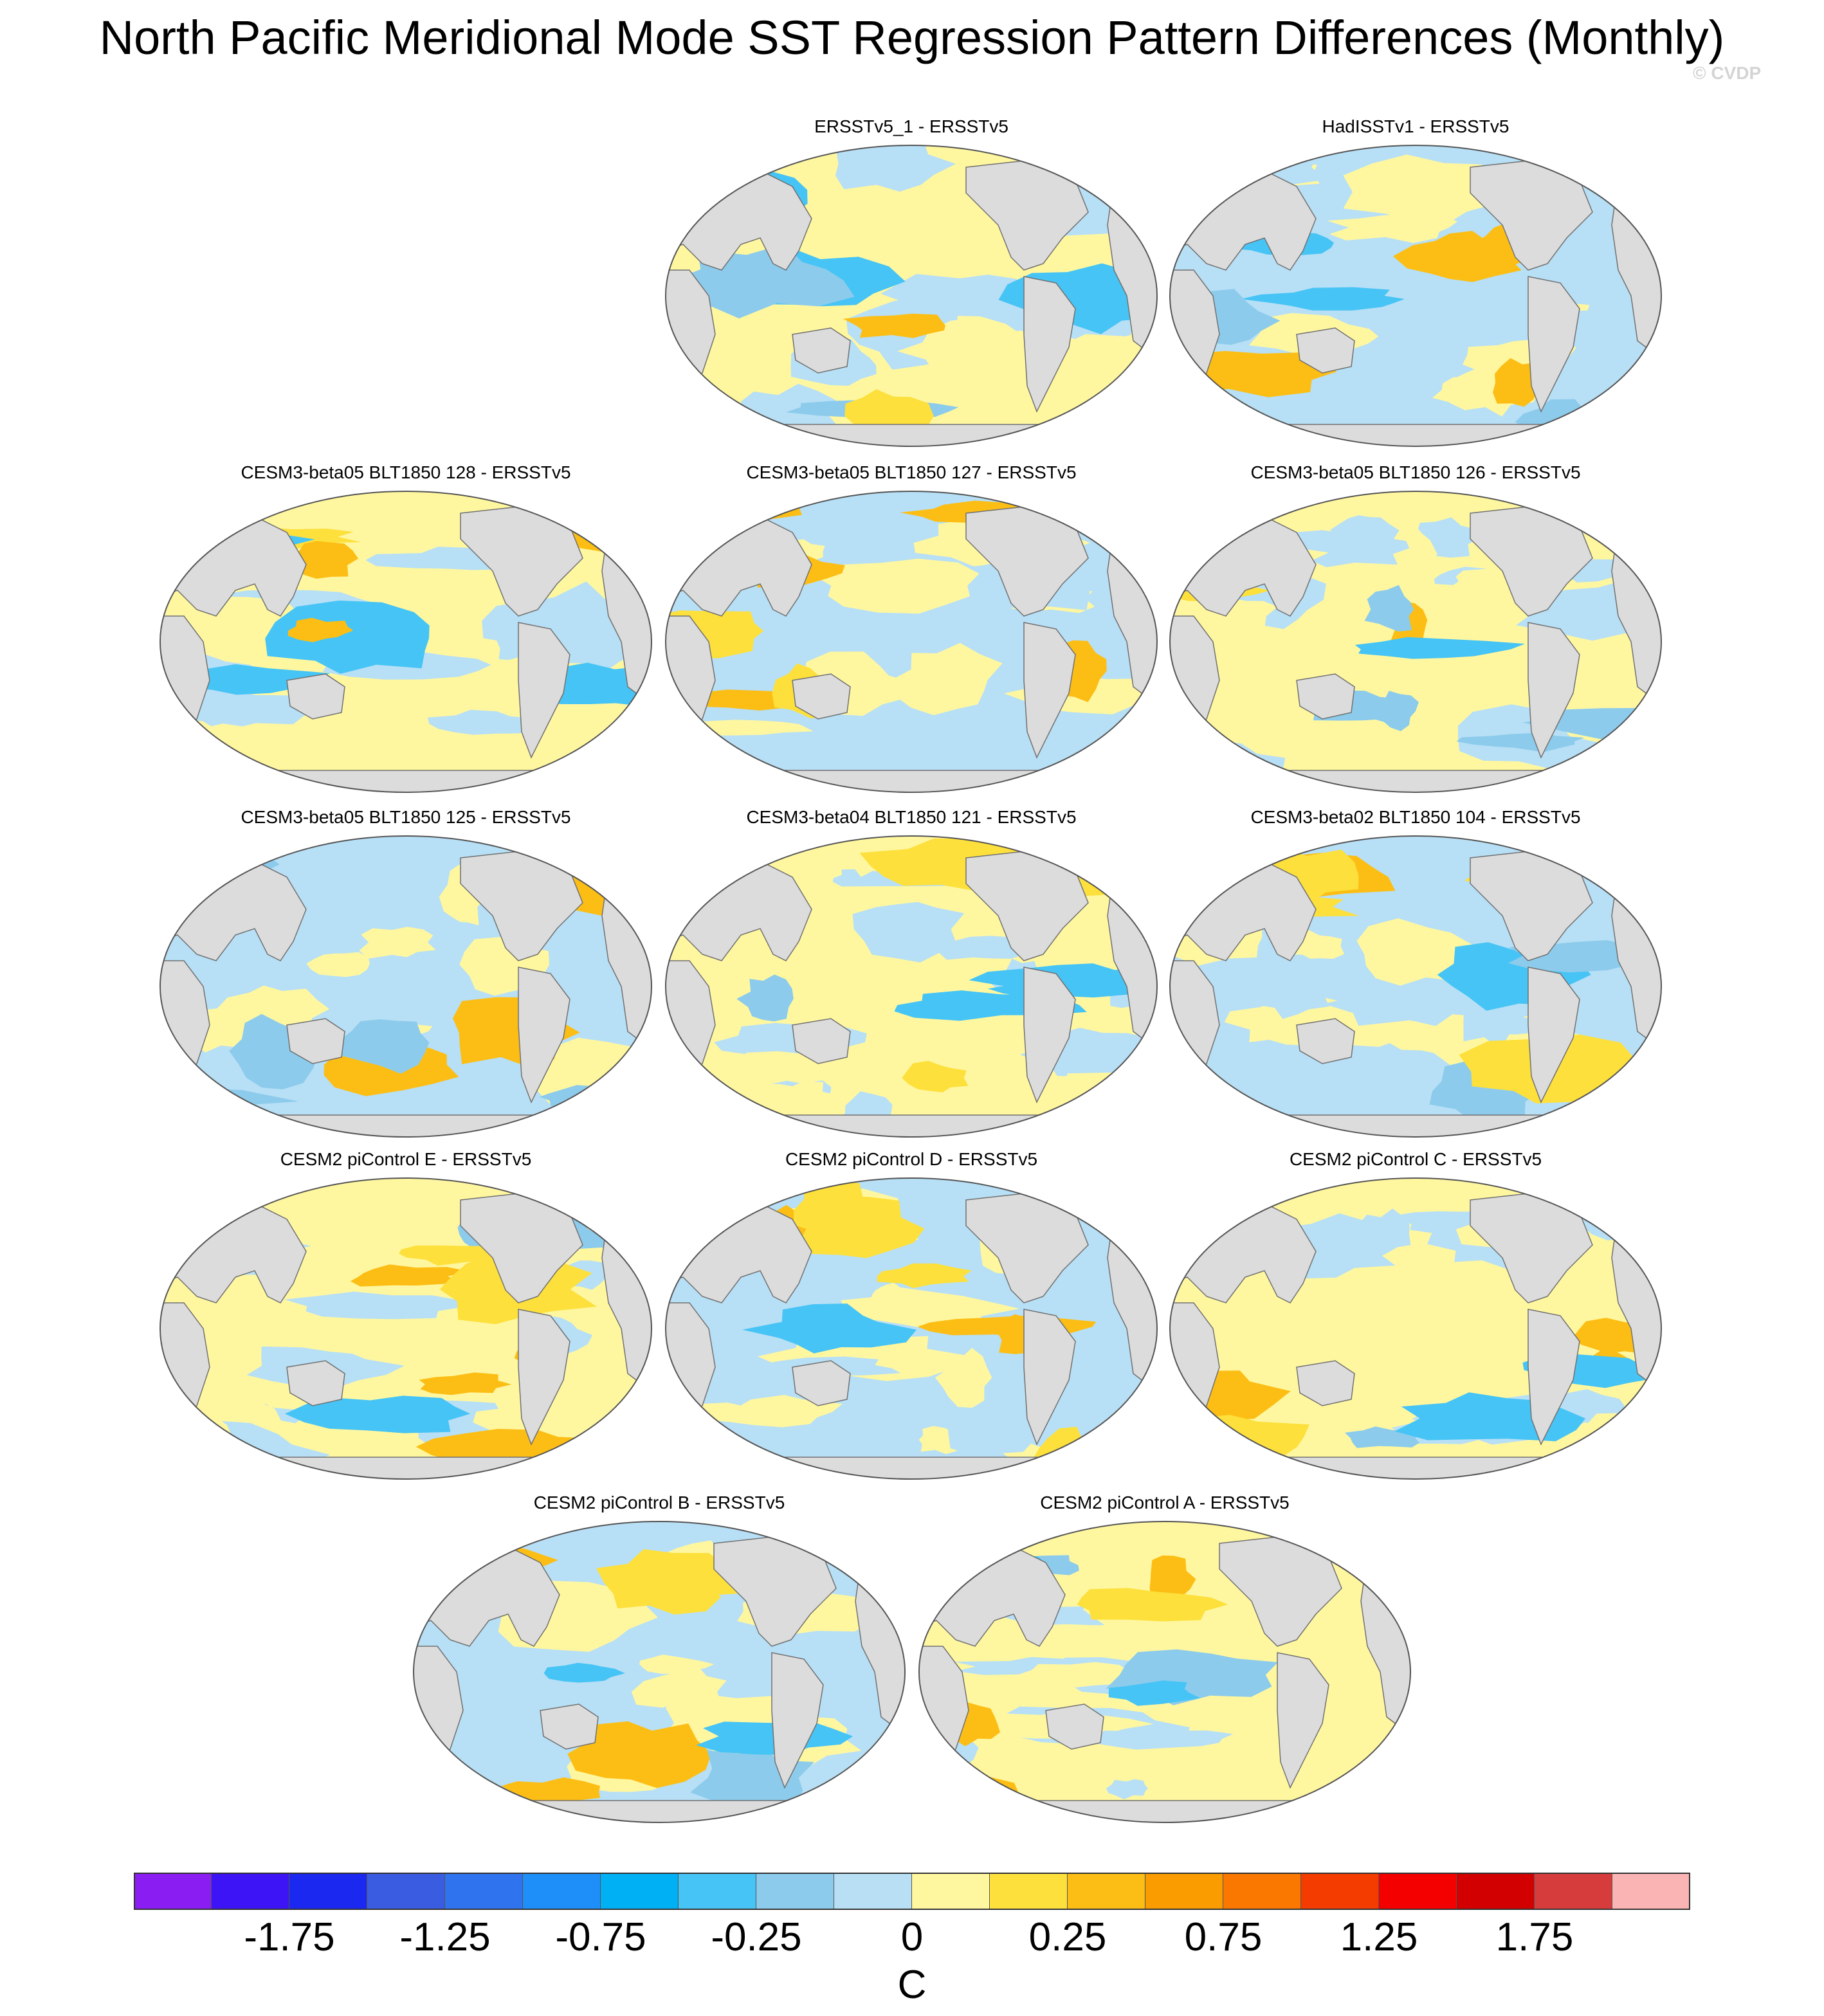 The width and height of the screenshot is (1824, 2016). I want to click on colorbar-tick-label: -1.25, so click(445, 1937).